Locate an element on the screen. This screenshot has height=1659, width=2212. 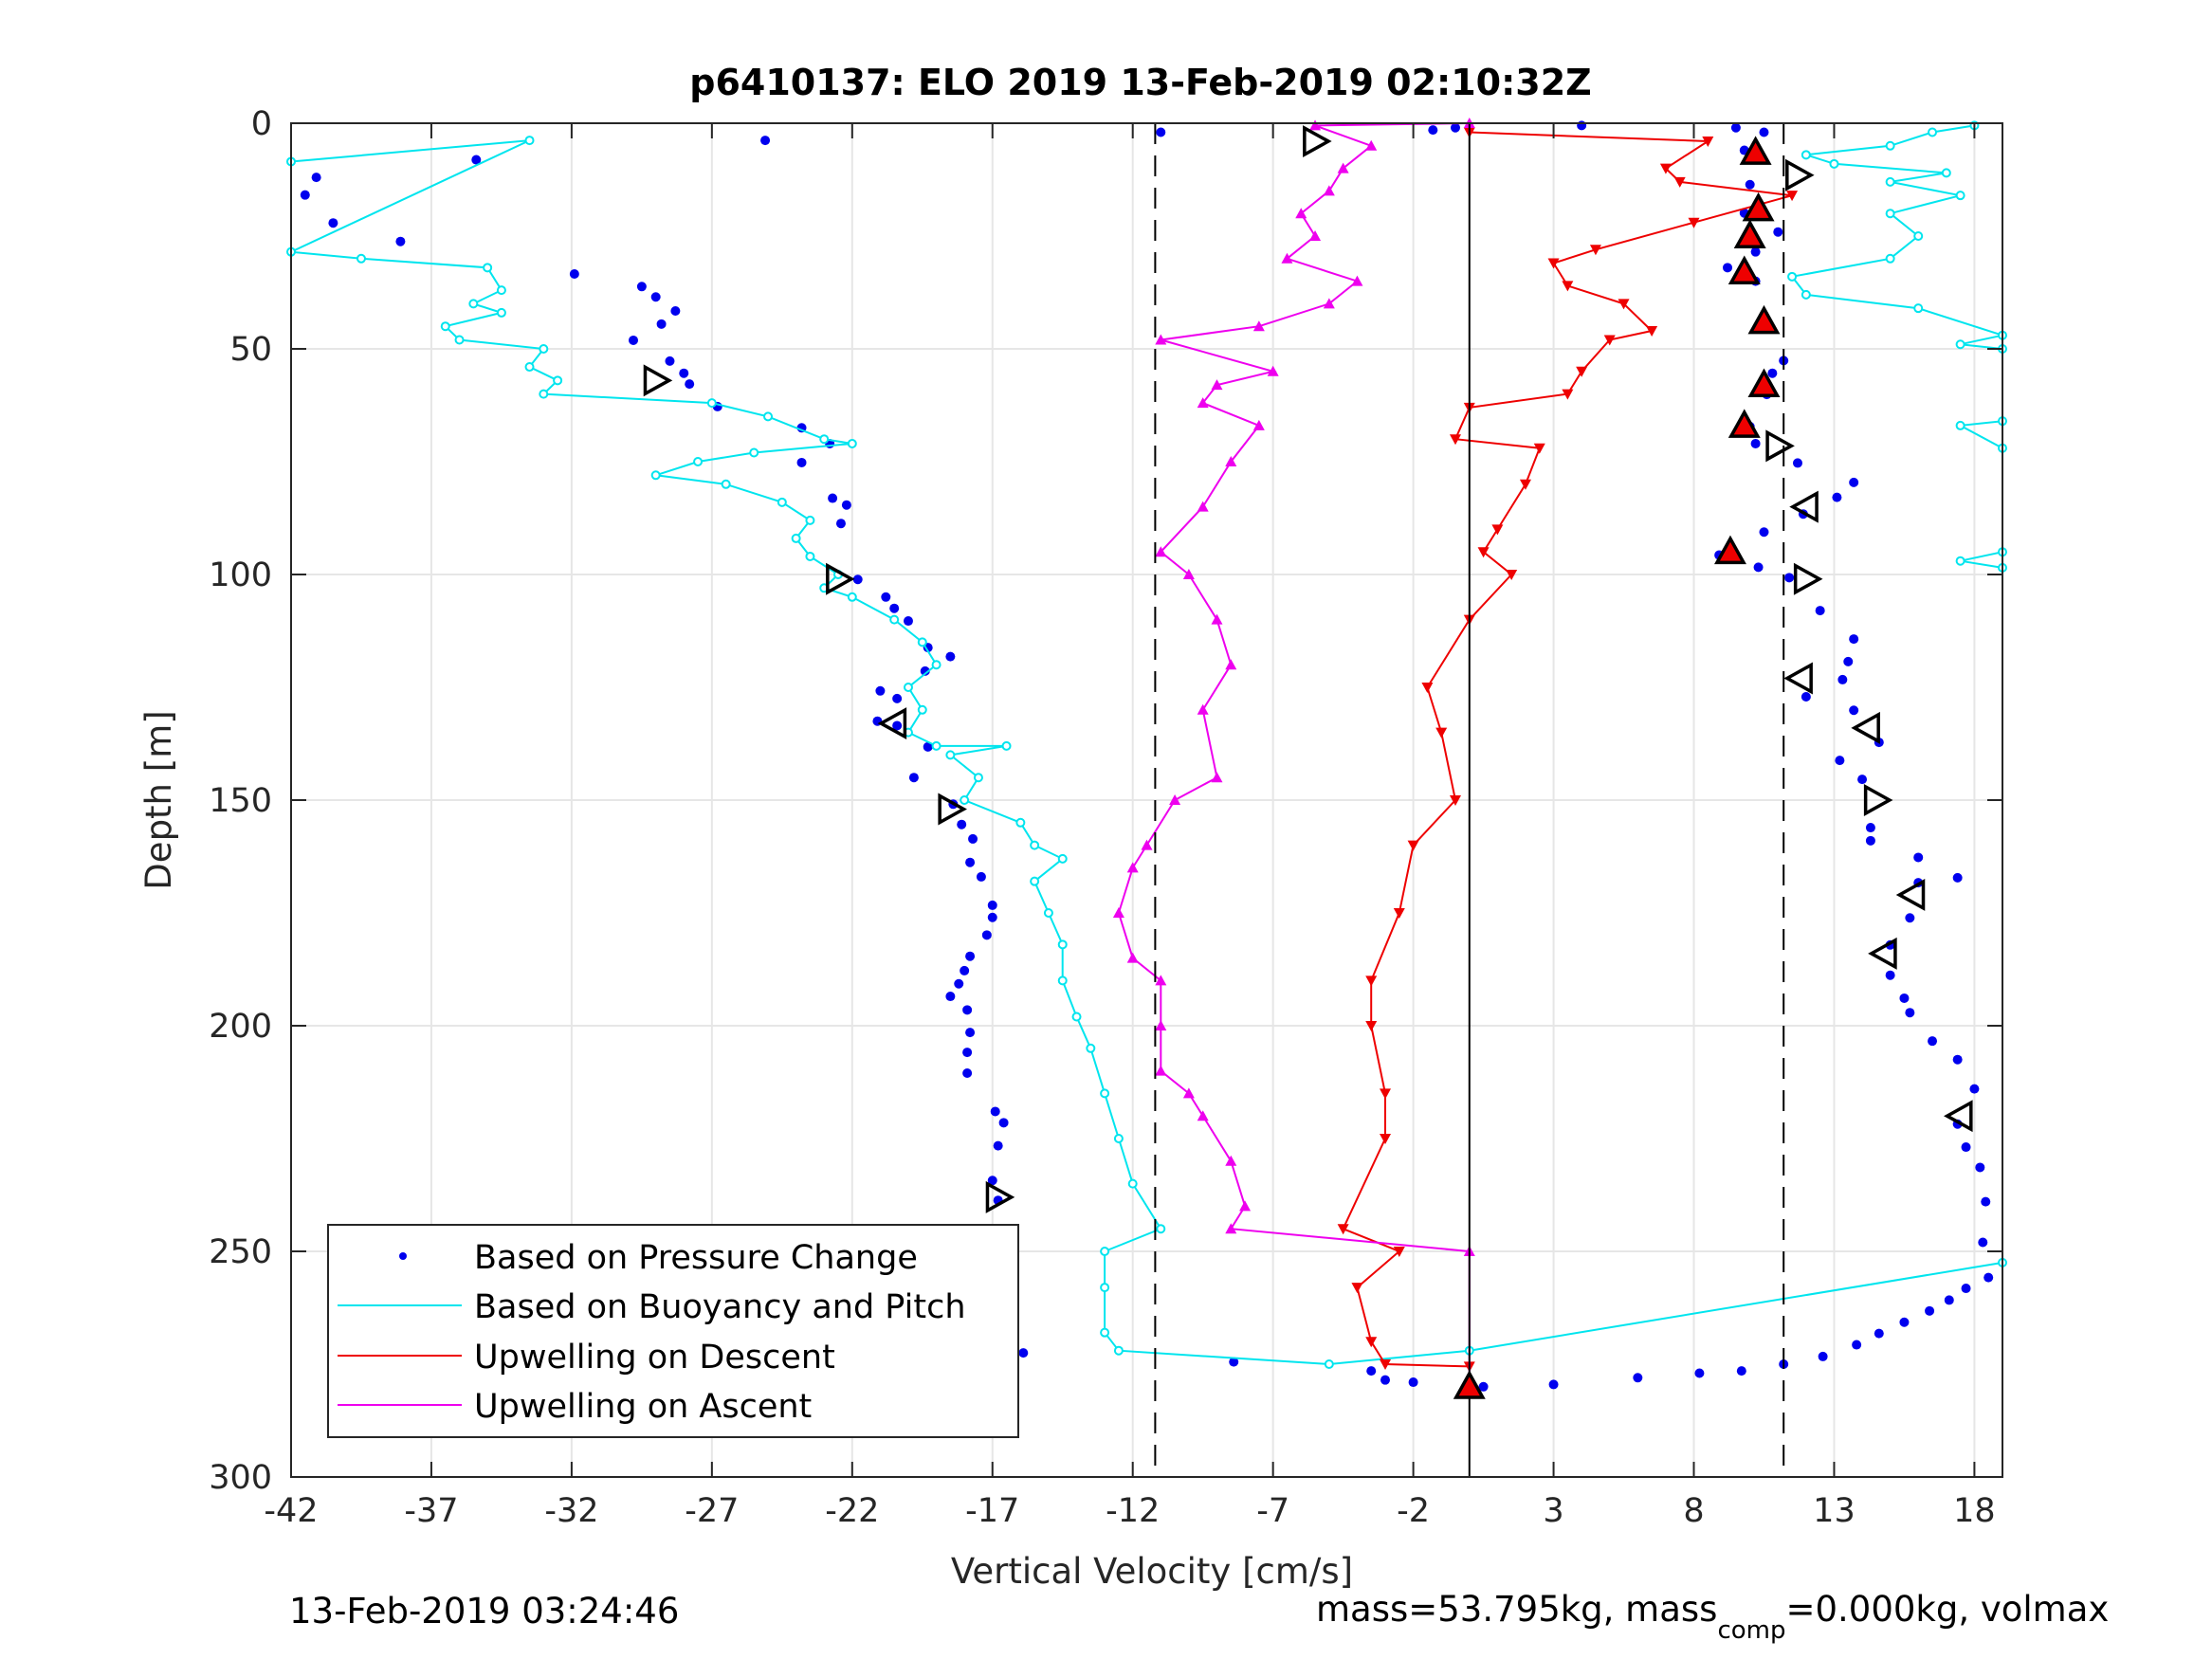
x-tick-label: -32 is located at coordinates (571, 1511).